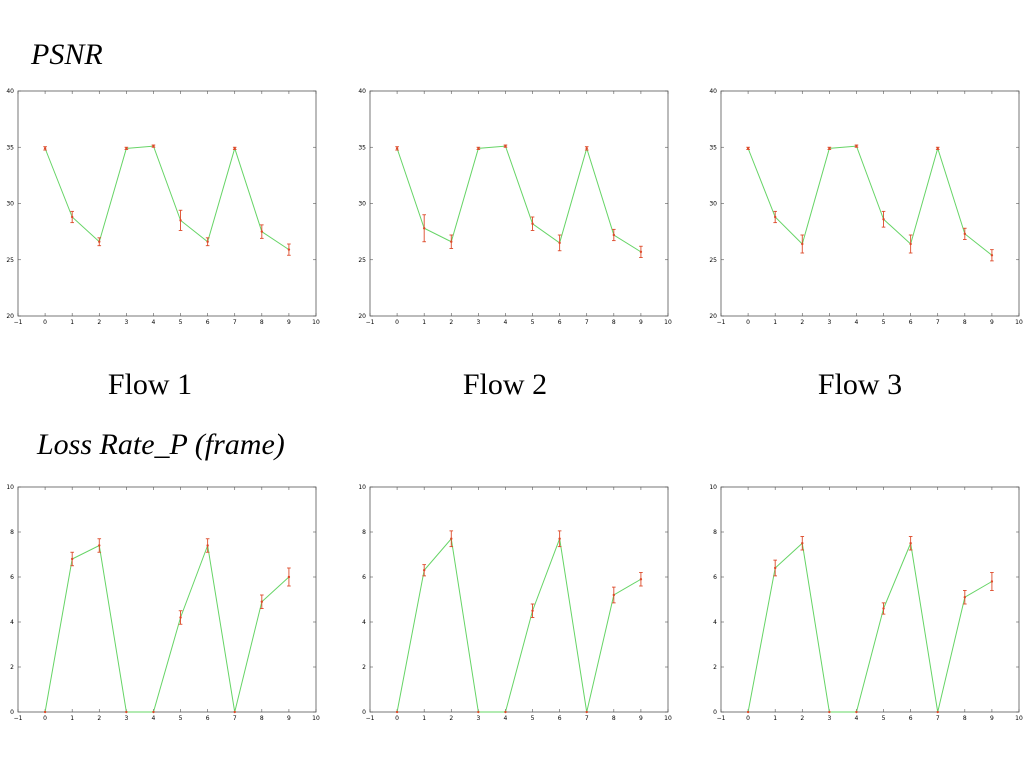 This screenshot has height=768, width=1024. Describe the element at coordinates (860, 384) in the screenshot. I see `flow-label-3: Flow 3` at that location.